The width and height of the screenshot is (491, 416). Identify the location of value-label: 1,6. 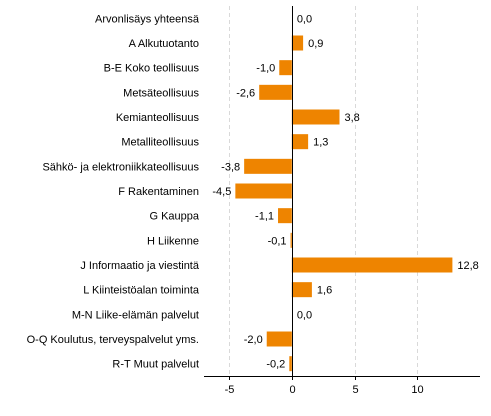
(324, 291).